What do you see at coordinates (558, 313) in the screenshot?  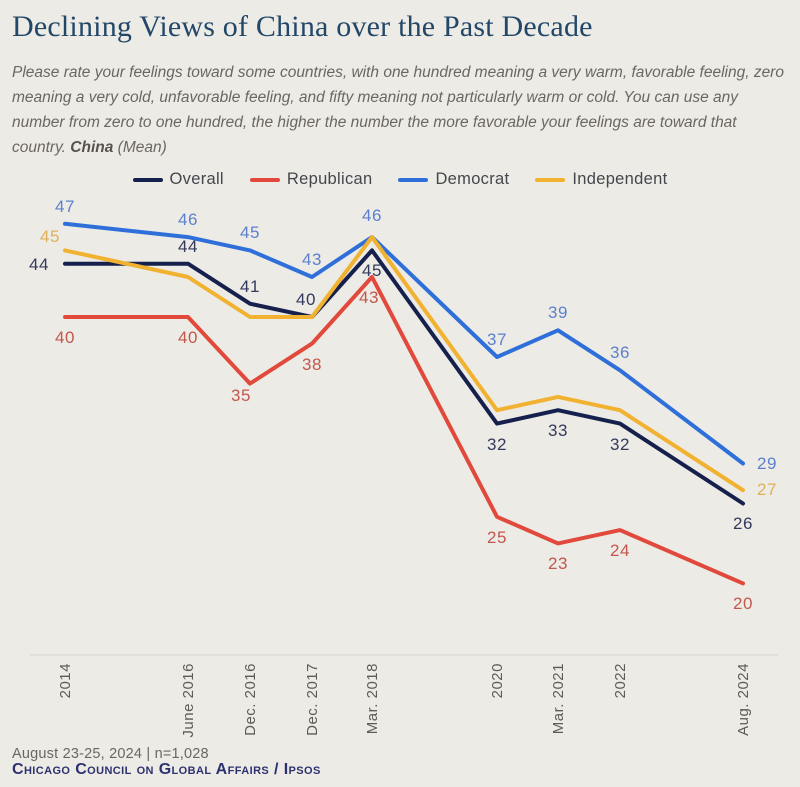 I see `point-label-democrat-6: 39` at bounding box center [558, 313].